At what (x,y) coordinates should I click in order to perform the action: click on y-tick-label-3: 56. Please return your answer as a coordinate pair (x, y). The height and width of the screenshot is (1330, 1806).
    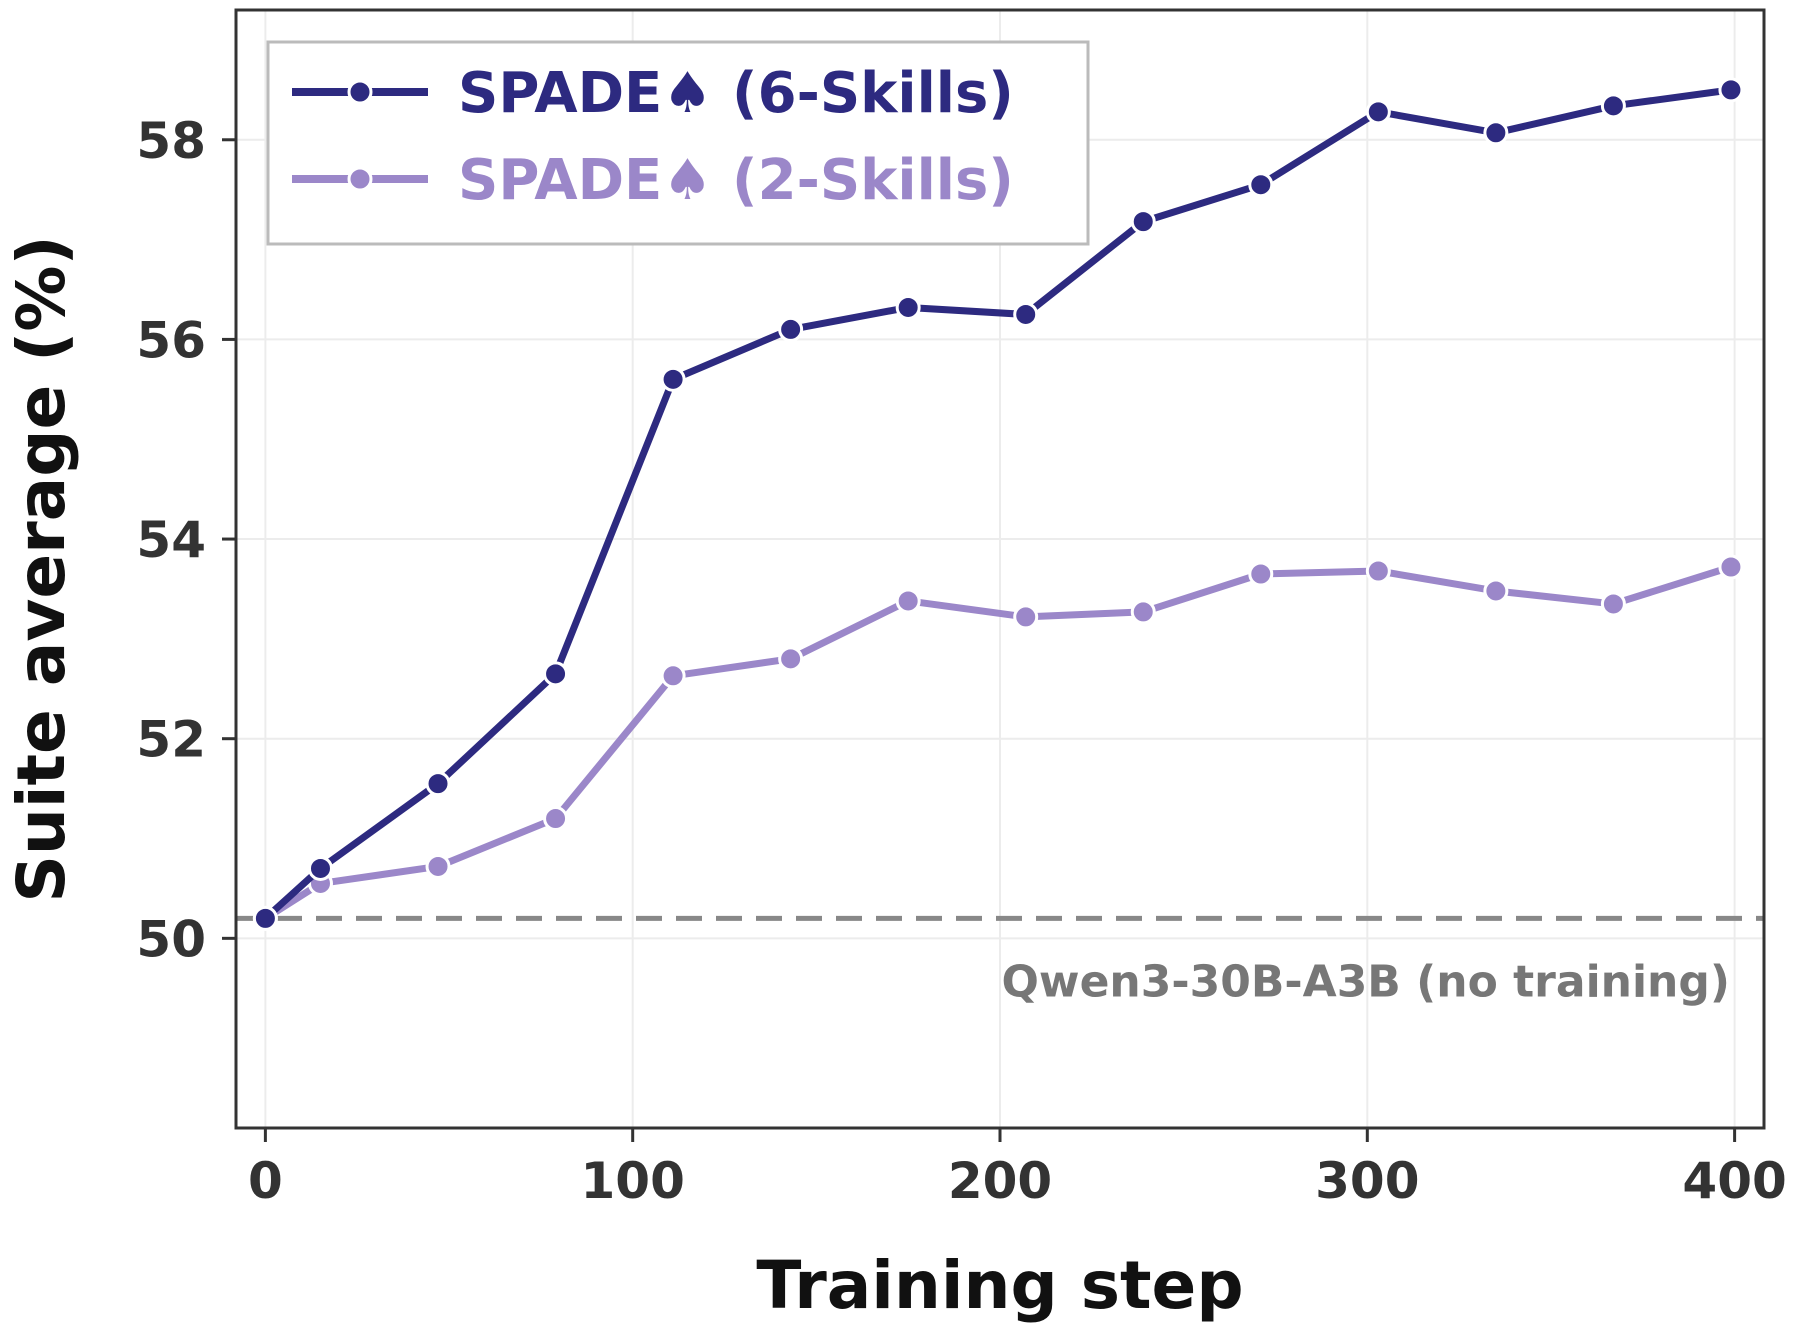
    Looking at the image, I should click on (171, 340).